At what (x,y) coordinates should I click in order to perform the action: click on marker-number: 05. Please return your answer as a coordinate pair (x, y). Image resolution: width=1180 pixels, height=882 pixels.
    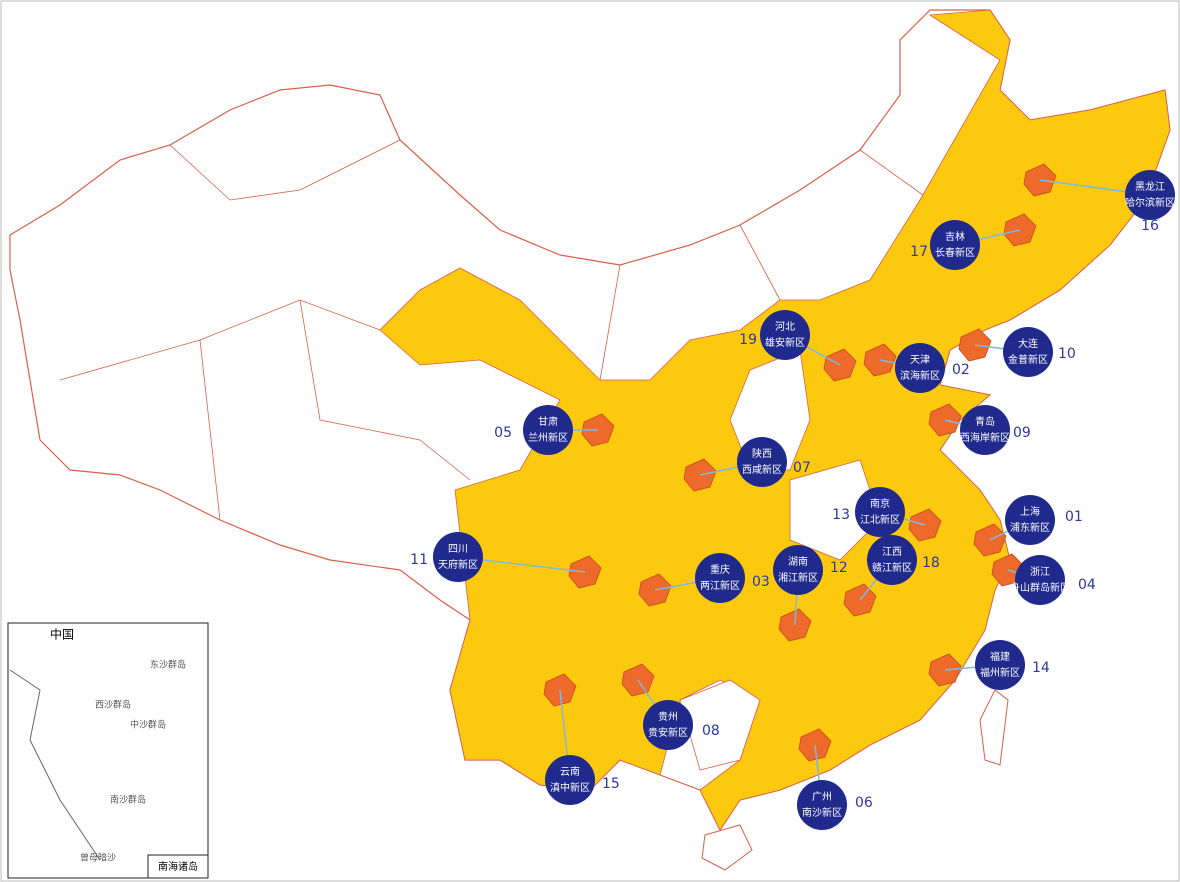
    Looking at the image, I should click on (503, 433).